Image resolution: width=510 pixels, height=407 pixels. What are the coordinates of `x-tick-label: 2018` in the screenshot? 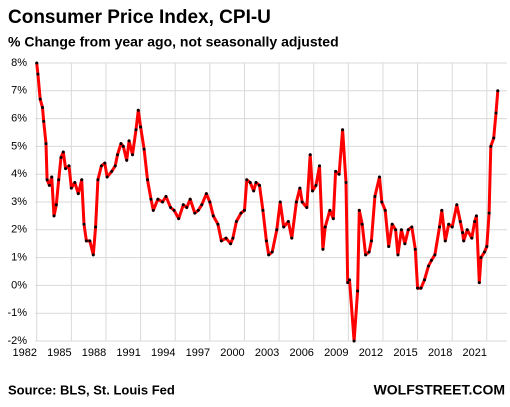 It's located at (440, 353).